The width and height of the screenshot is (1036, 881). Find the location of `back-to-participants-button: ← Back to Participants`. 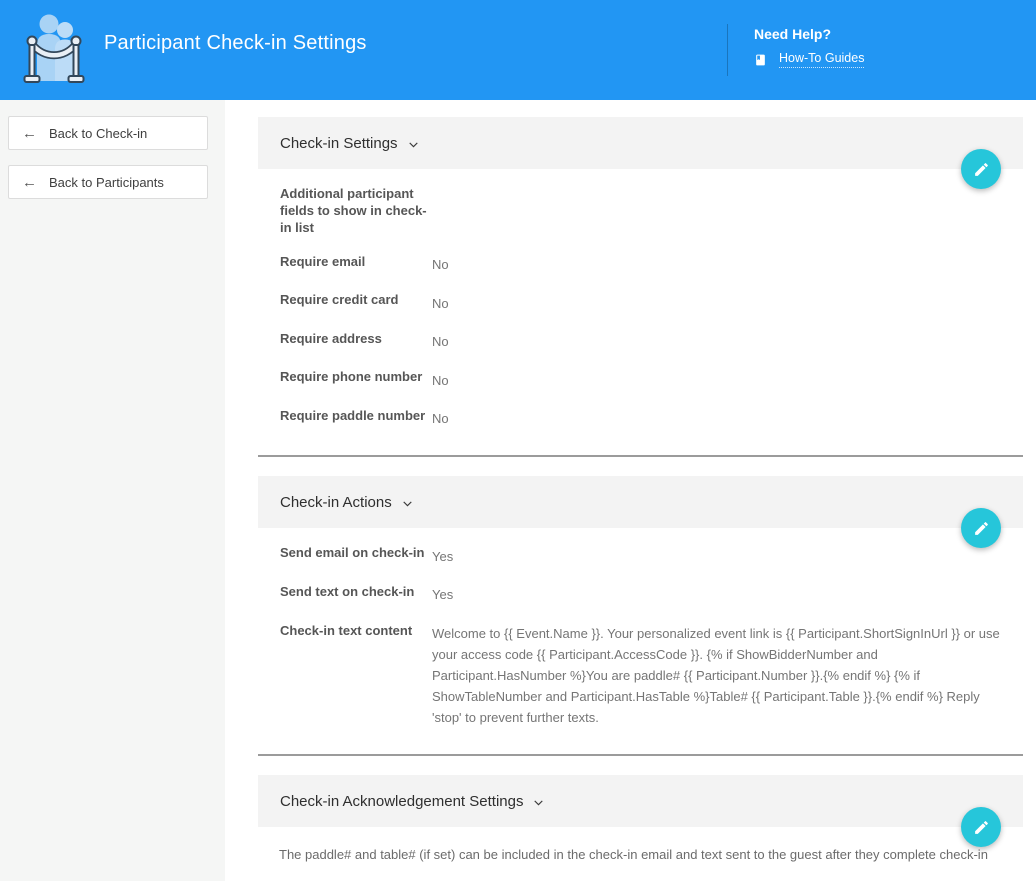

back-to-participants-button: ← Back to Participants is located at coordinates (108, 182).